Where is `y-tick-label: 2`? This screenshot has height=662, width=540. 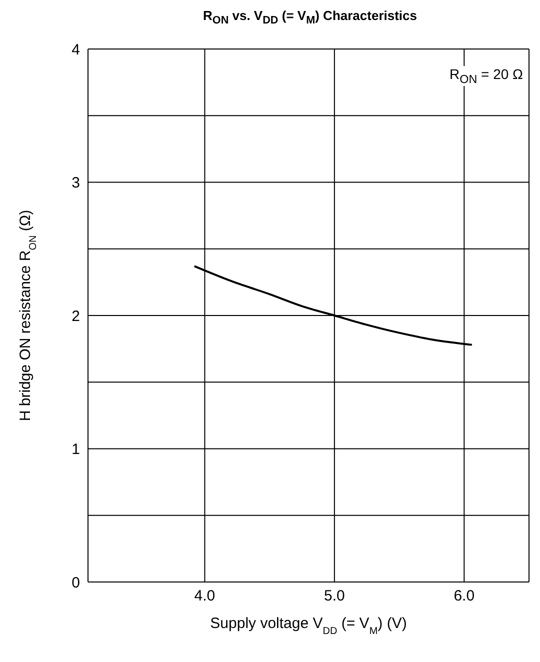
y-tick-label: 2 is located at coordinates (76, 316).